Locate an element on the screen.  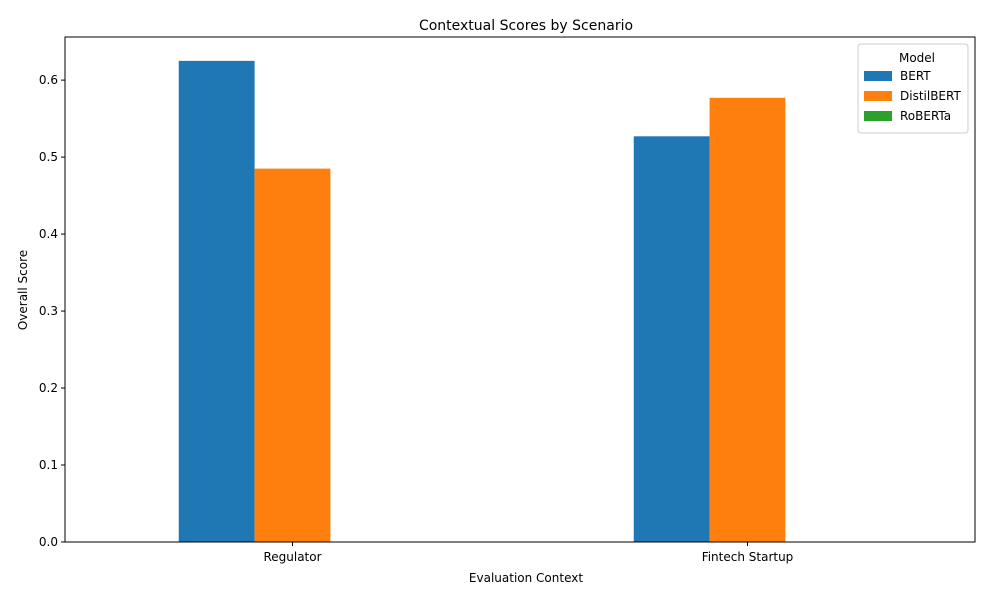
legend-swatch-bert is located at coordinates (878, 76).